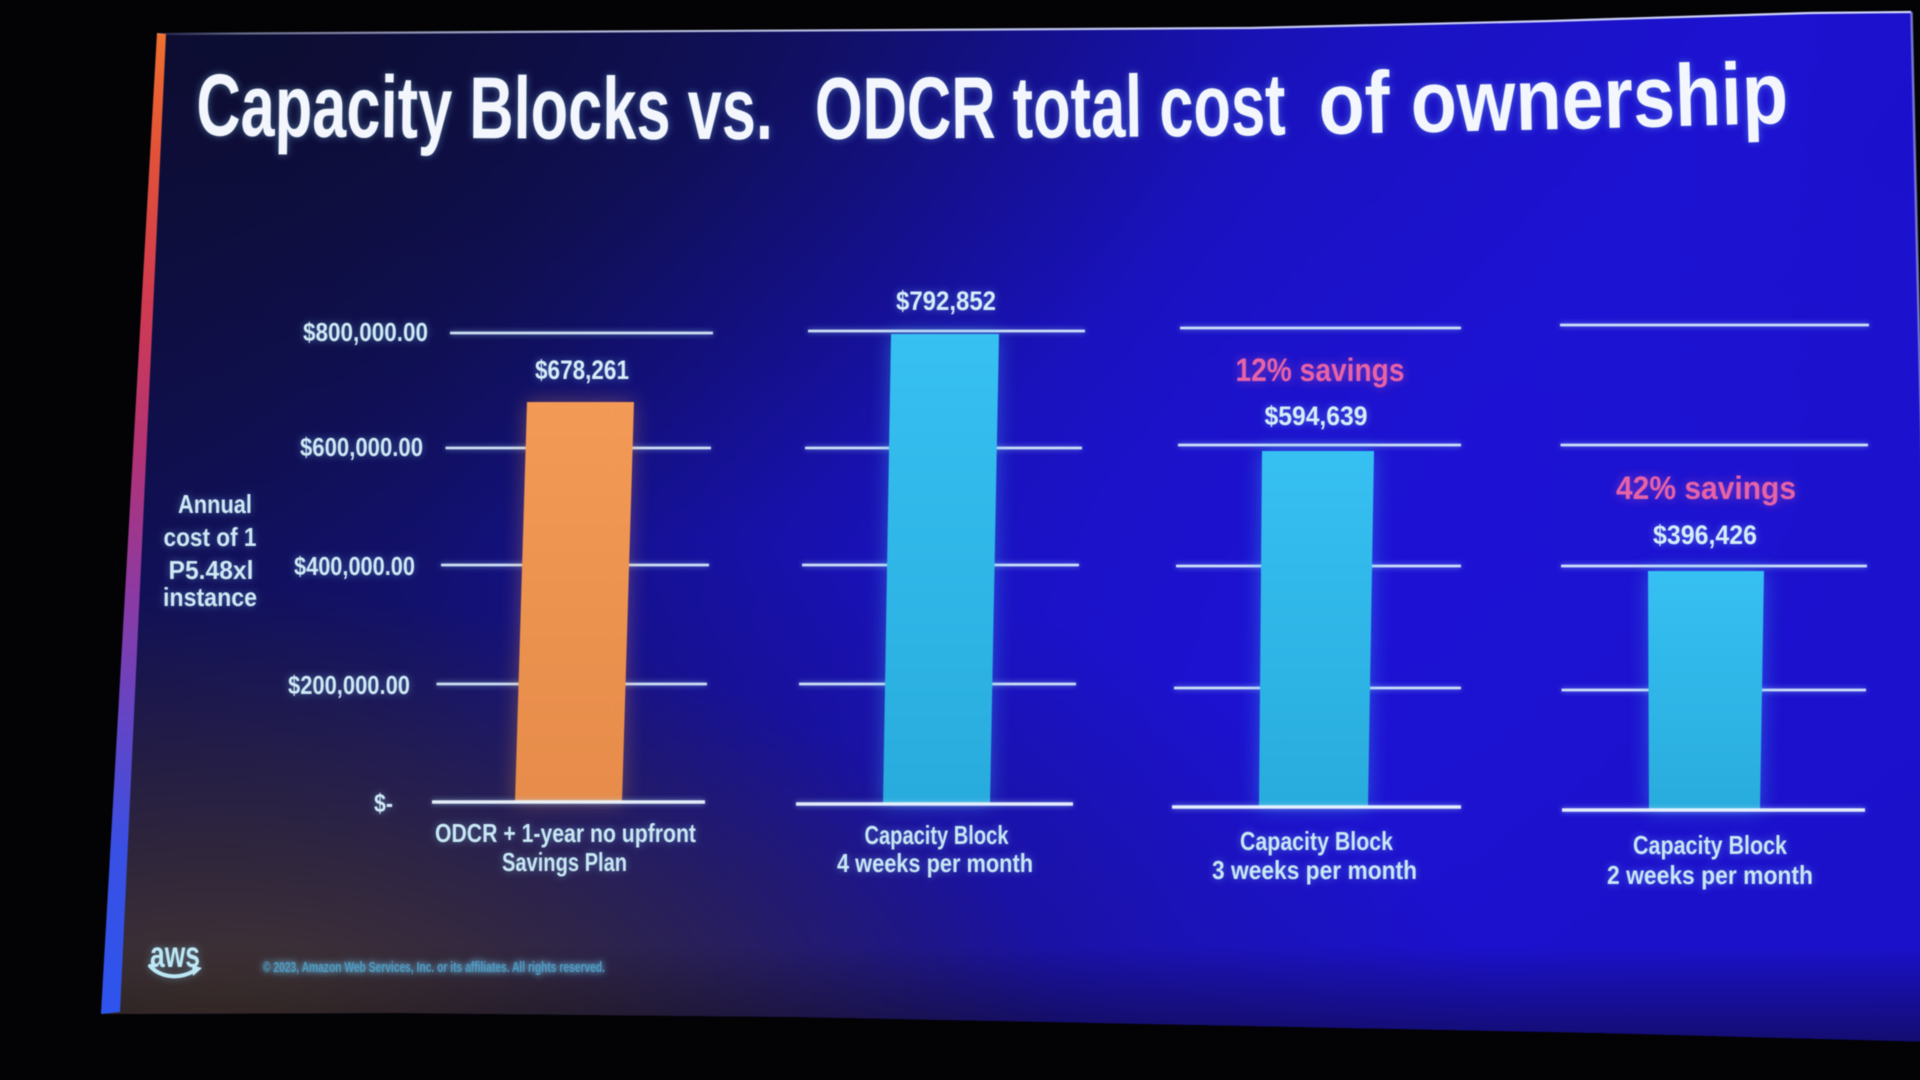 Image resolution: width=1920 pixels, height=1080 pixels. What do you see at coordinates (1705, 535) in the screenshot?
I see `svg-text: $396,426` at bounding box center [1705, 535].